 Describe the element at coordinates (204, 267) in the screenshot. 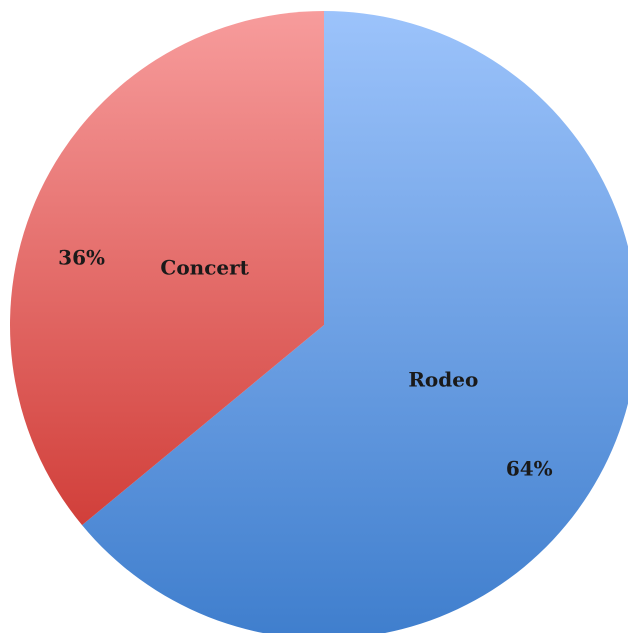

I see `slice-label-concert: Concert` at that location.